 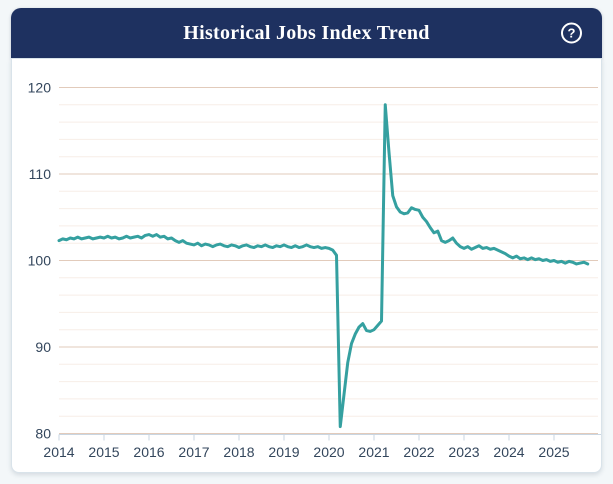 I want to click on help-button: ?, so click(x=571, y=33).